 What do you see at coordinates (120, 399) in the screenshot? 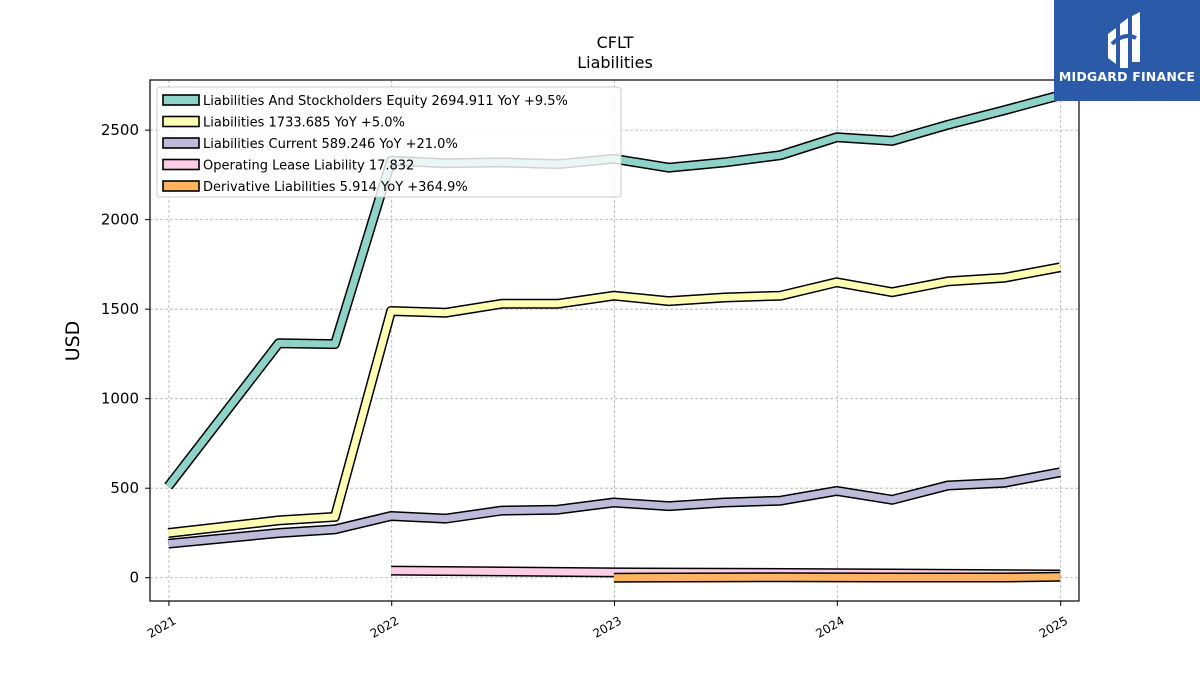
I see `y-tick-label: 1000` at bounding box center [120, 399].